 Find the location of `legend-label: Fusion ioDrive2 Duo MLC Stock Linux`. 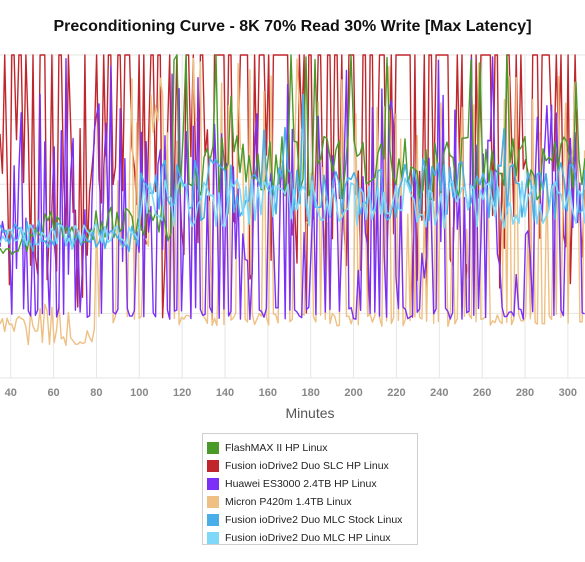

legend-label: Fusion ioDrive2 Duo MLC Stock Linux is located at coordinates (314, 520).